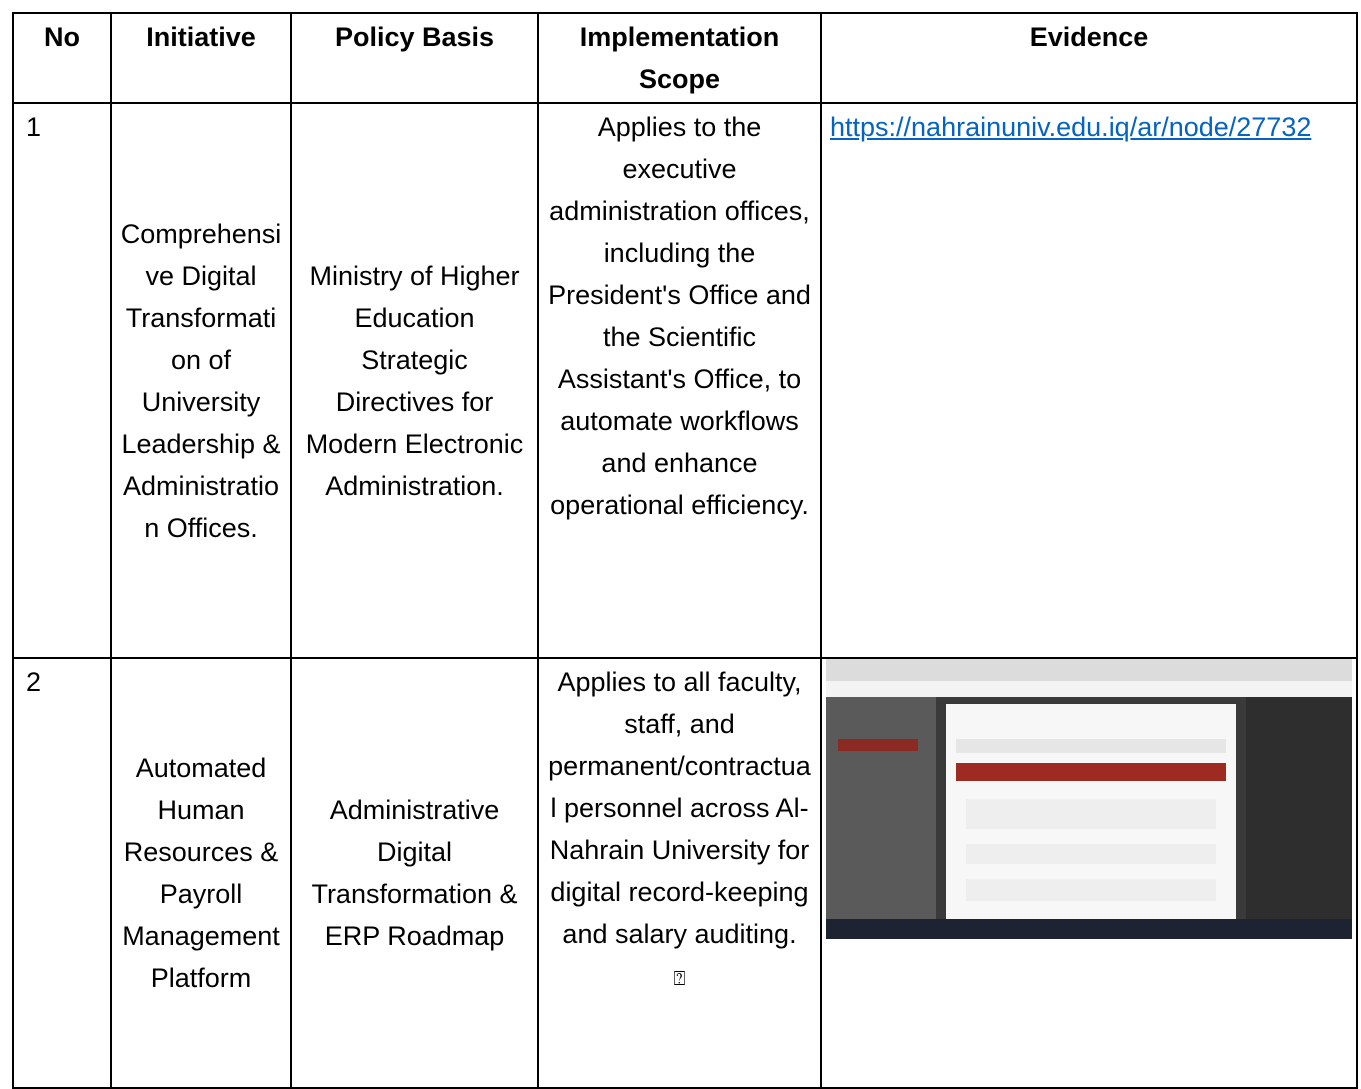 Image resolution: width=1361 pixels, height=1089 pixels. I want to click on header-cell: No, so click(62, 58).